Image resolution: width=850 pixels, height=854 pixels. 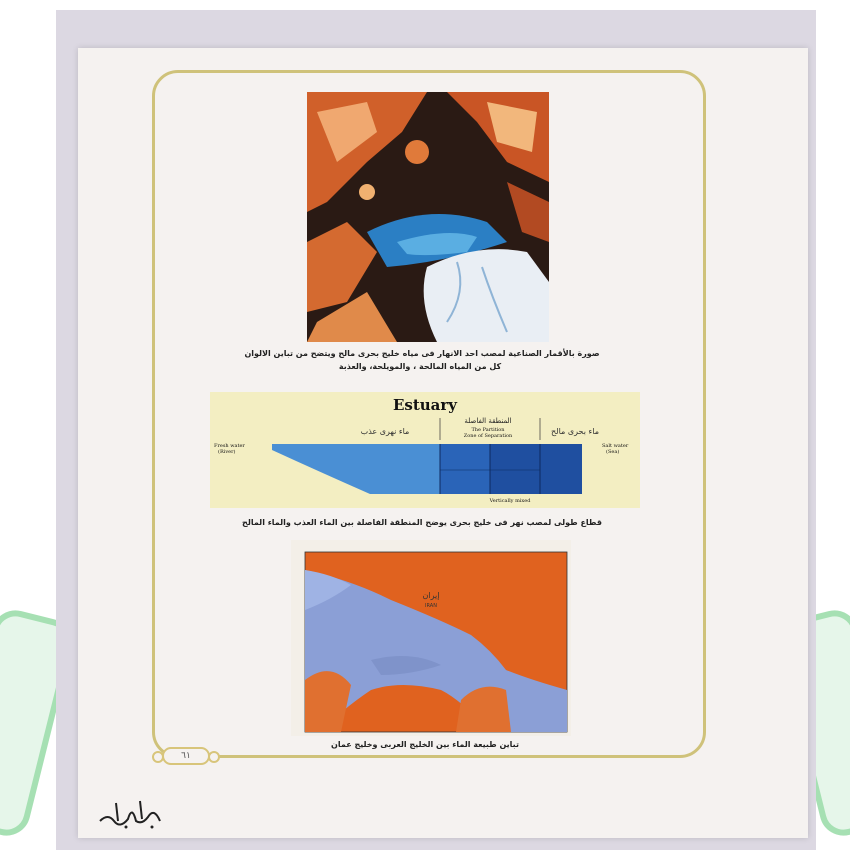 I want to click on page-number-ornament: ٦١, so click(x=186, y=755).